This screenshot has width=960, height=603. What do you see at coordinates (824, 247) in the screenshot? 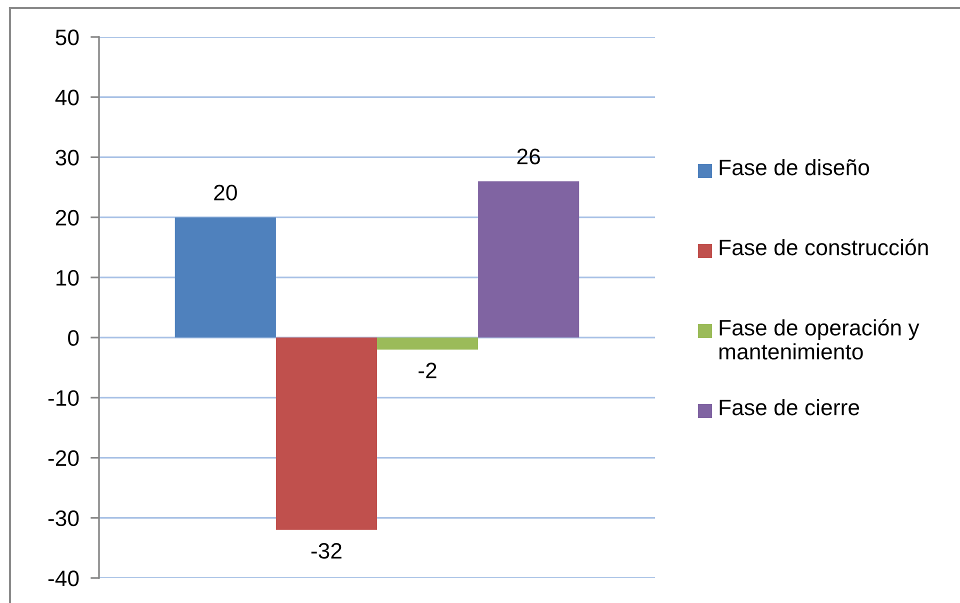
I see `legend-label: Fase de construcción` at bounding box center [824, 247].